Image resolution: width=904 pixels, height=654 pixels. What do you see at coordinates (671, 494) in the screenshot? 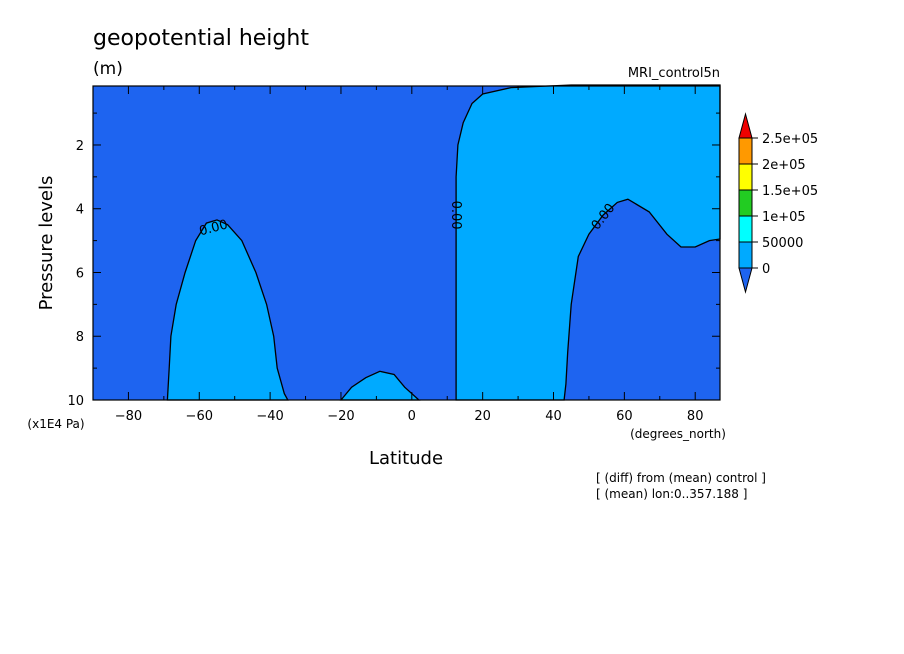
I see `note-line-2: [ (mean) lon:0..357.188 ]` at bounding box center [671, 494].